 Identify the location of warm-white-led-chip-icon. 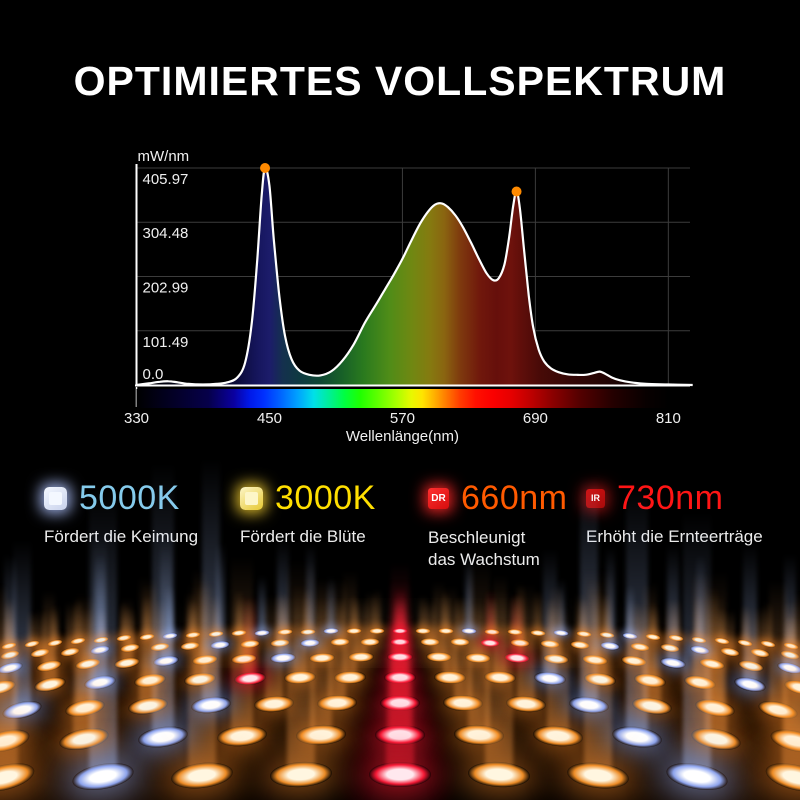
(251, 498).